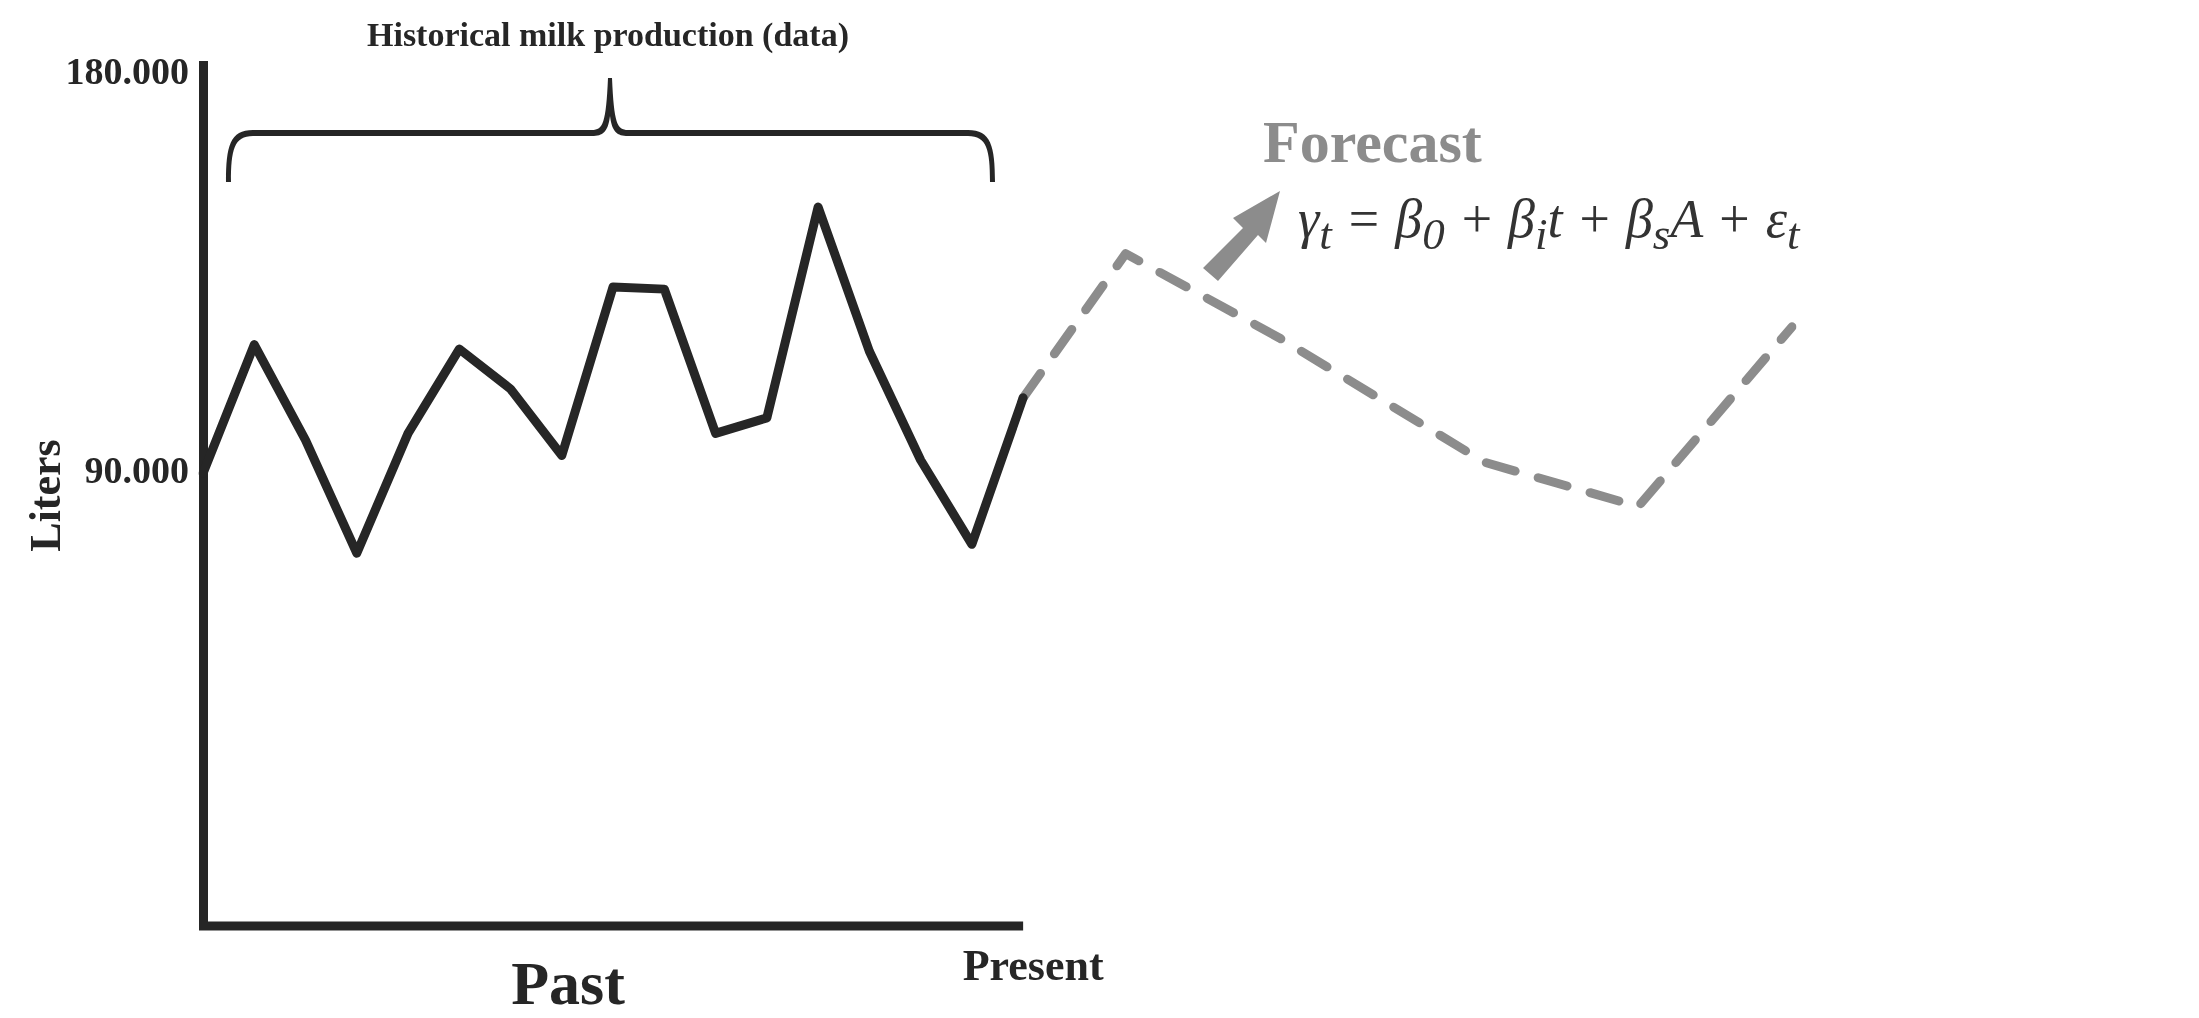  Describe the element at coordinates (608, 35) in the screenshot. I see `chart-title: Historical milk production (data)` at that location.